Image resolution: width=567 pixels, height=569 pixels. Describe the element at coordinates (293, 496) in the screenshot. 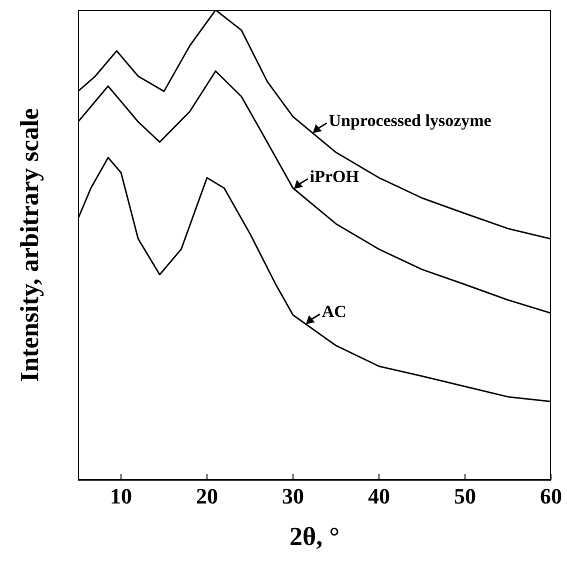

I see `x-tick-label: 30` at that location.